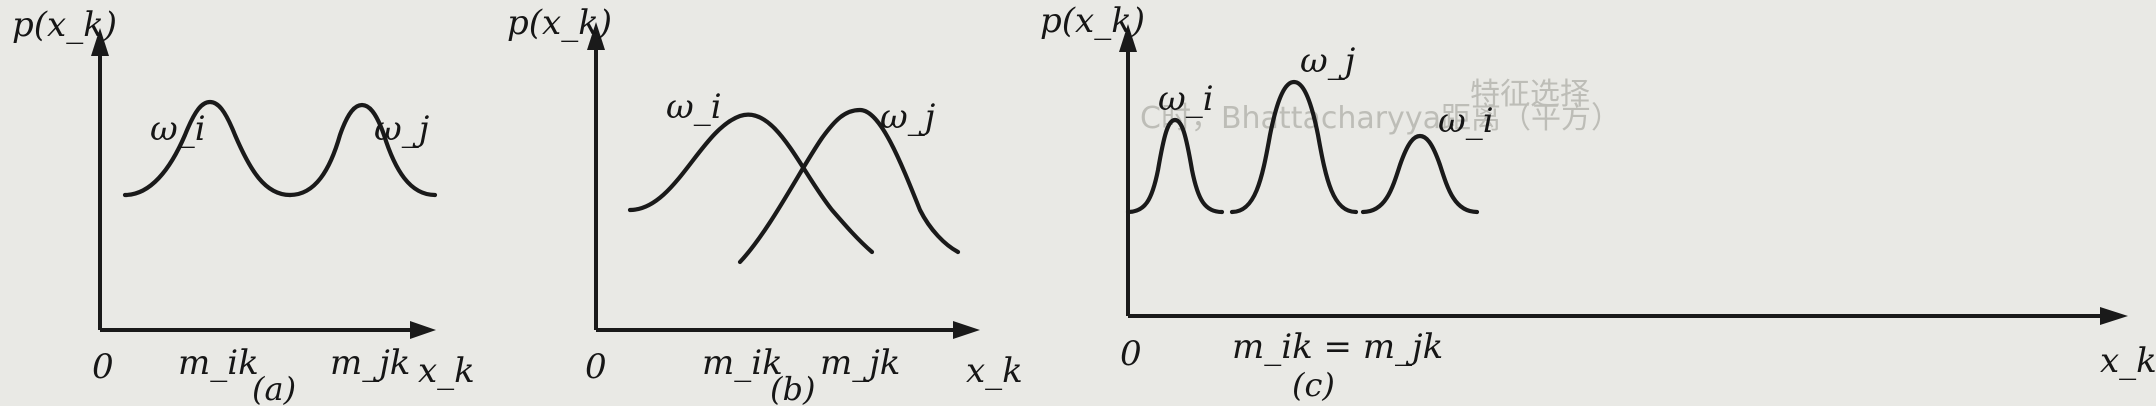 The height and width of the screenshot is (406, 2156). I want to click on distribution-curve-omega-i-left, so click(1175, 166).